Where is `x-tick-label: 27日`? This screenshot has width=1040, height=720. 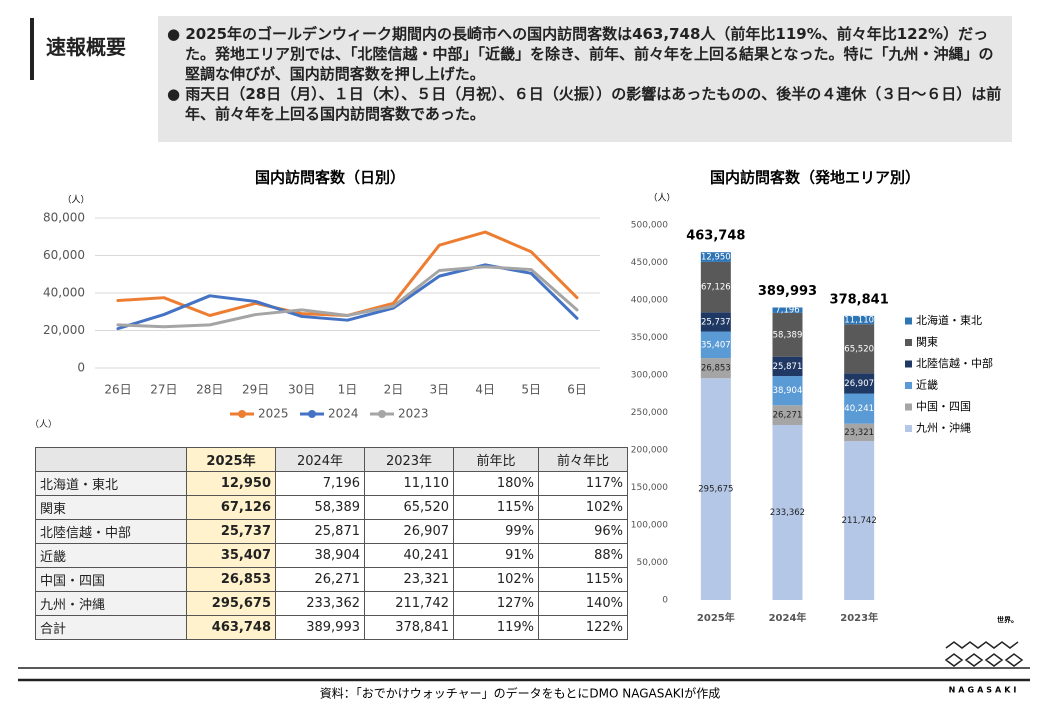 x-tick-label: 27日 is located at coordinates (163, 390).